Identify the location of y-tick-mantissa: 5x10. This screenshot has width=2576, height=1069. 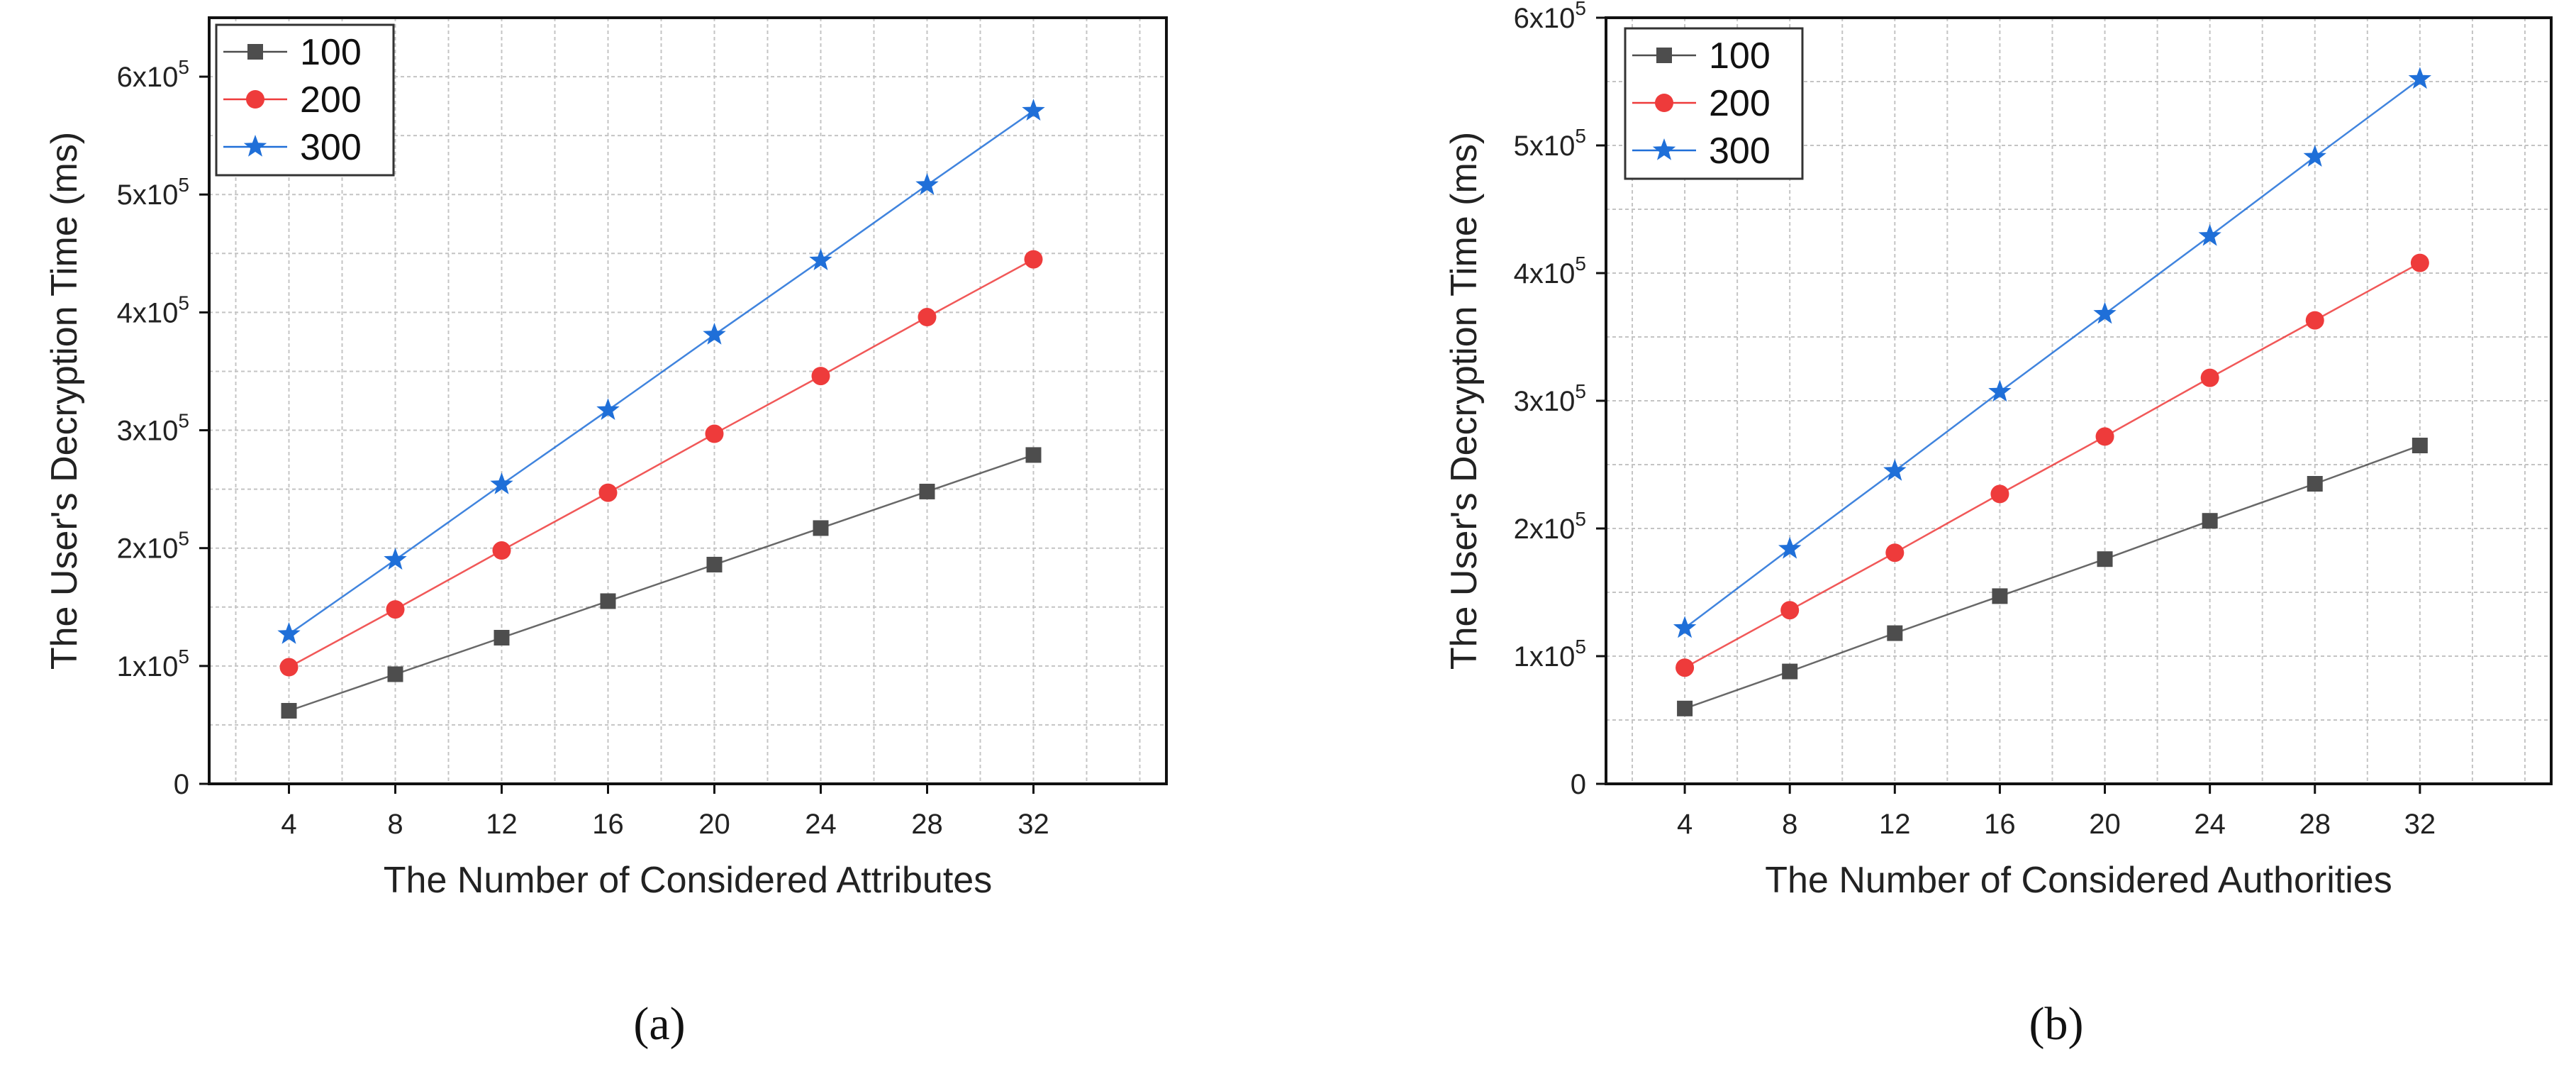
(148, 195).